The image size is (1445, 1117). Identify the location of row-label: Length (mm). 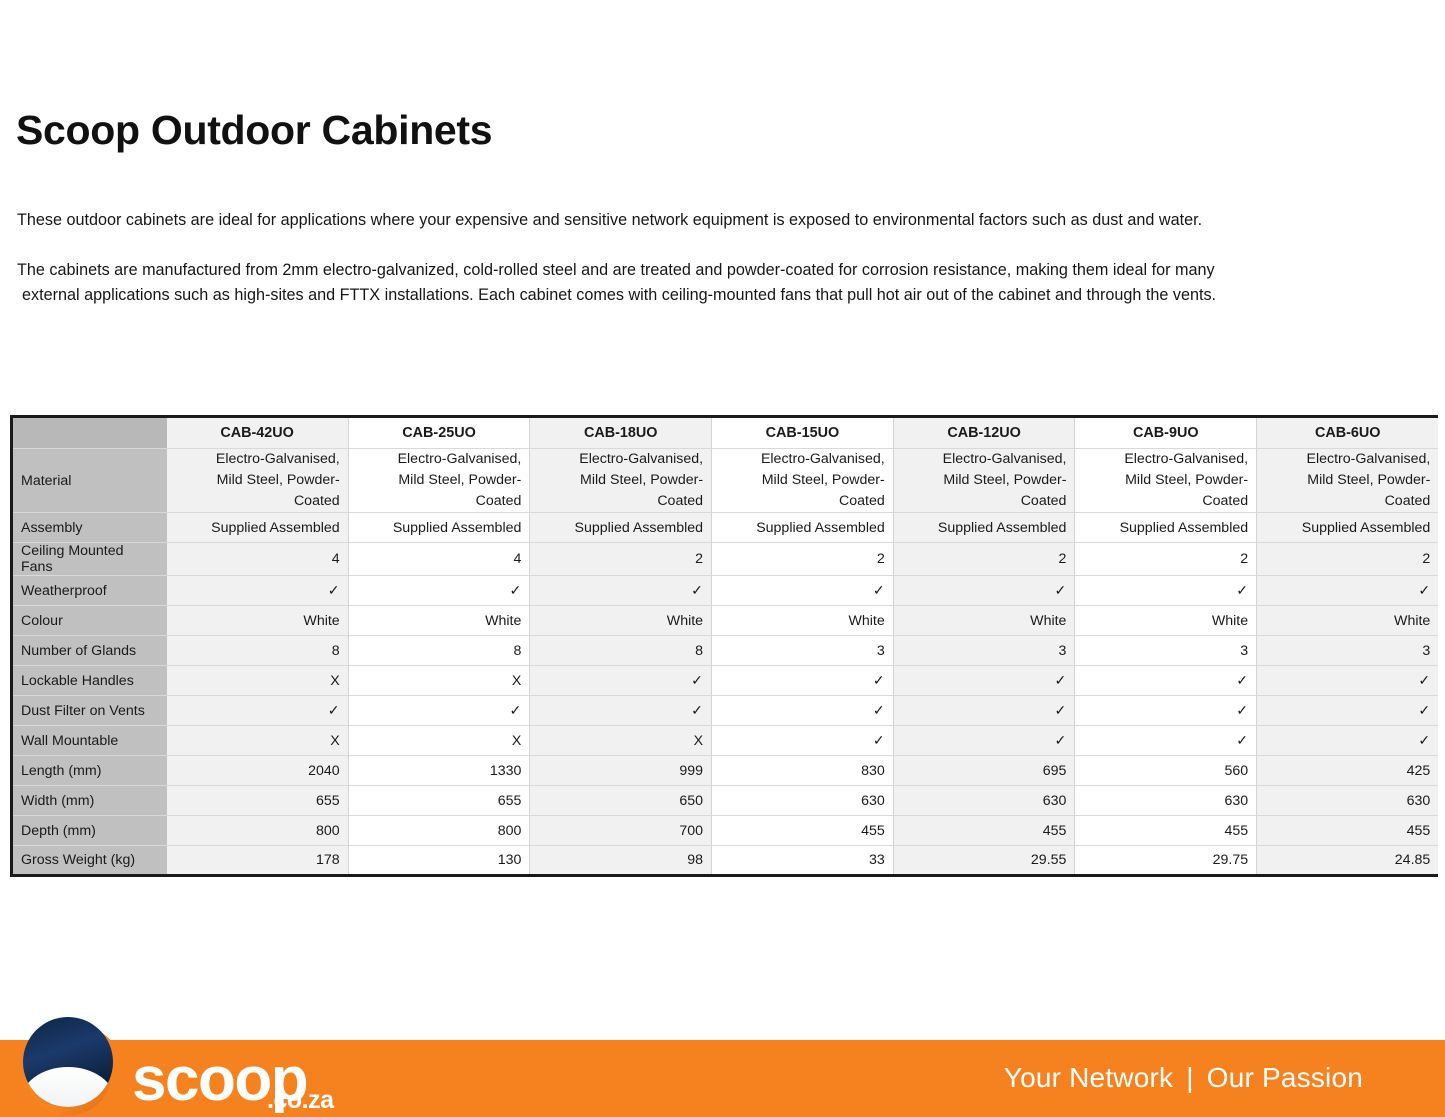
(88, 770).